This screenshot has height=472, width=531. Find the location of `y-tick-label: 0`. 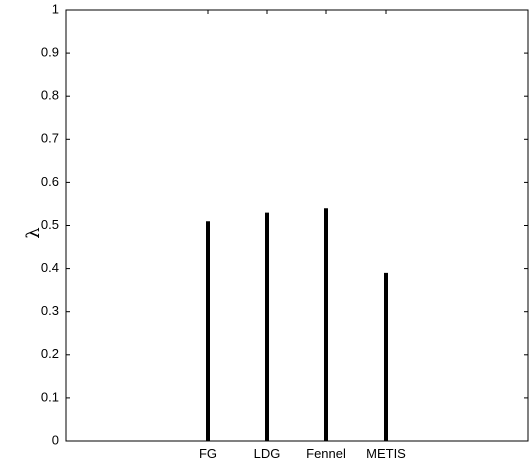

y-tick-label: 0 is located at coordinates (55, 439).